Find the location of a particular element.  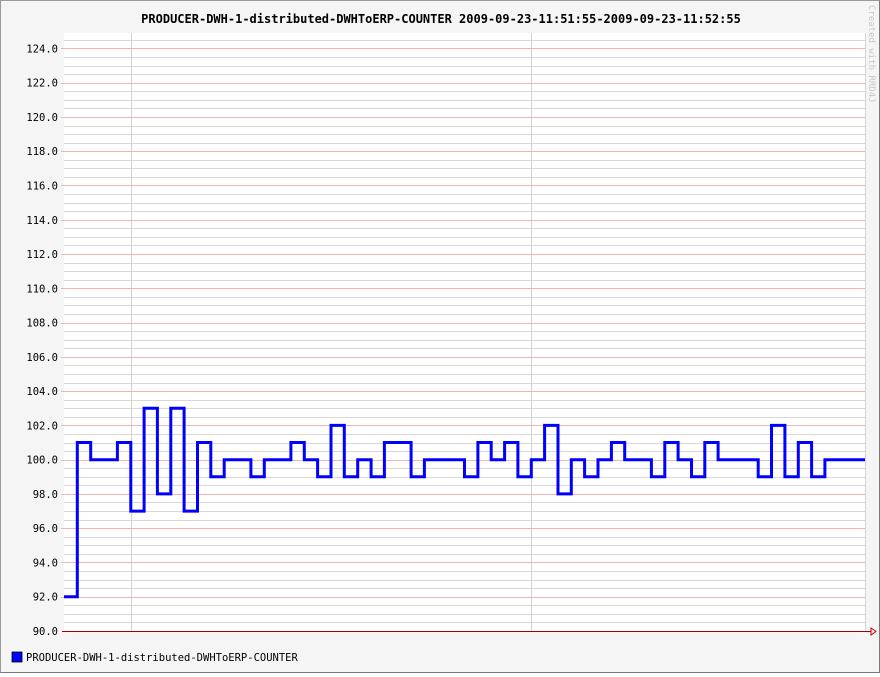

y-tick-label: 118.0 is located at coordinates (42, 152).